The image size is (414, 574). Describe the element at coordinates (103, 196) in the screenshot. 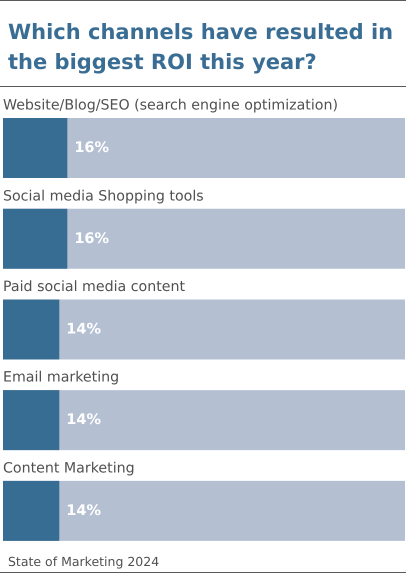

I see `y-tick-label: Social media Shopping tools` at that location.